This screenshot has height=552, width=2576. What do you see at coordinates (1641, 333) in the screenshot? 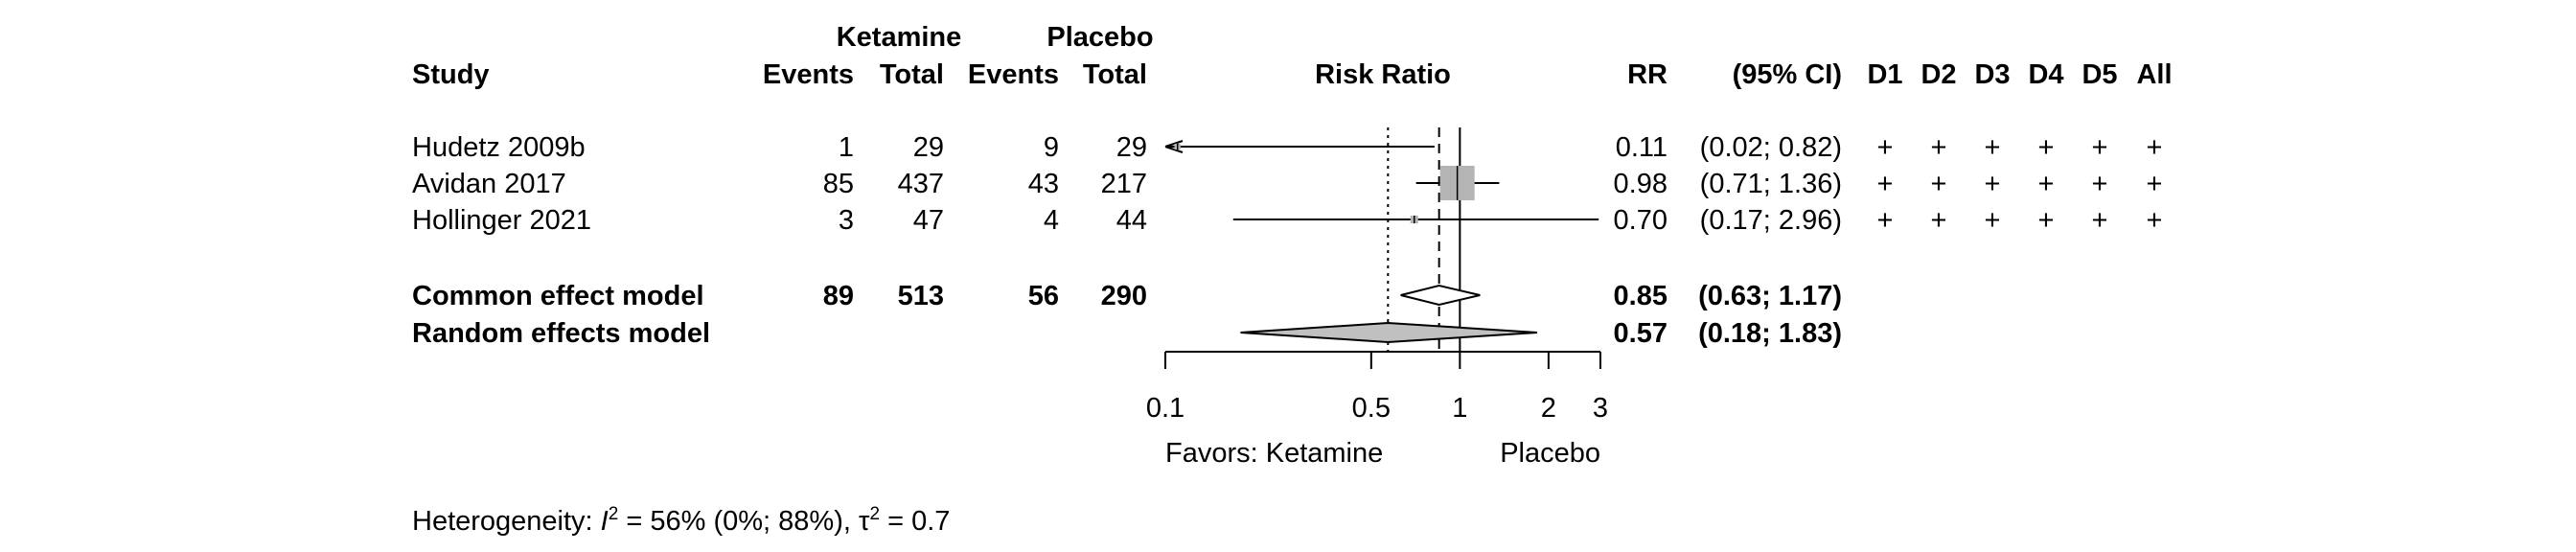
I see `summary-rr: 0.57` at bounding box center [1641, 333].